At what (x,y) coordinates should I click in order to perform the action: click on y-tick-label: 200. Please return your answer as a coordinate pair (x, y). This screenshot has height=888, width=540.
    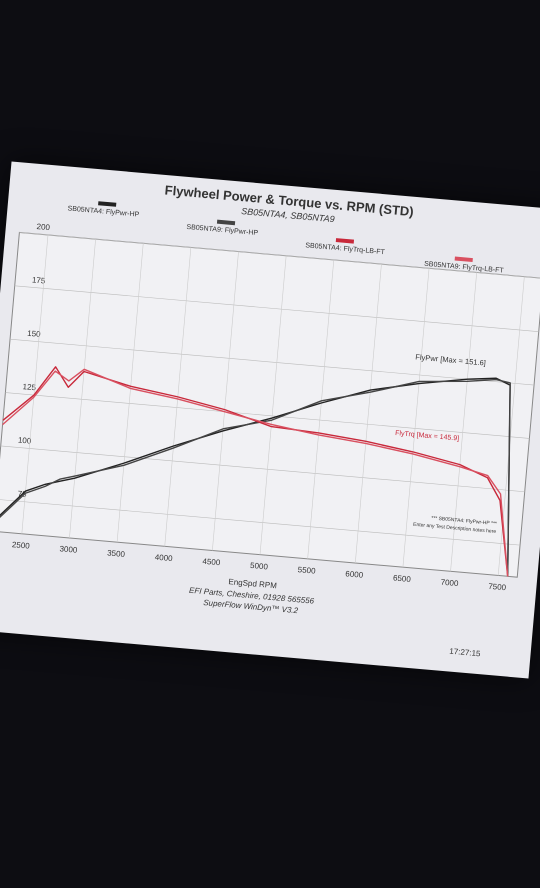
    Looking at the image, I should click on (43, 227).